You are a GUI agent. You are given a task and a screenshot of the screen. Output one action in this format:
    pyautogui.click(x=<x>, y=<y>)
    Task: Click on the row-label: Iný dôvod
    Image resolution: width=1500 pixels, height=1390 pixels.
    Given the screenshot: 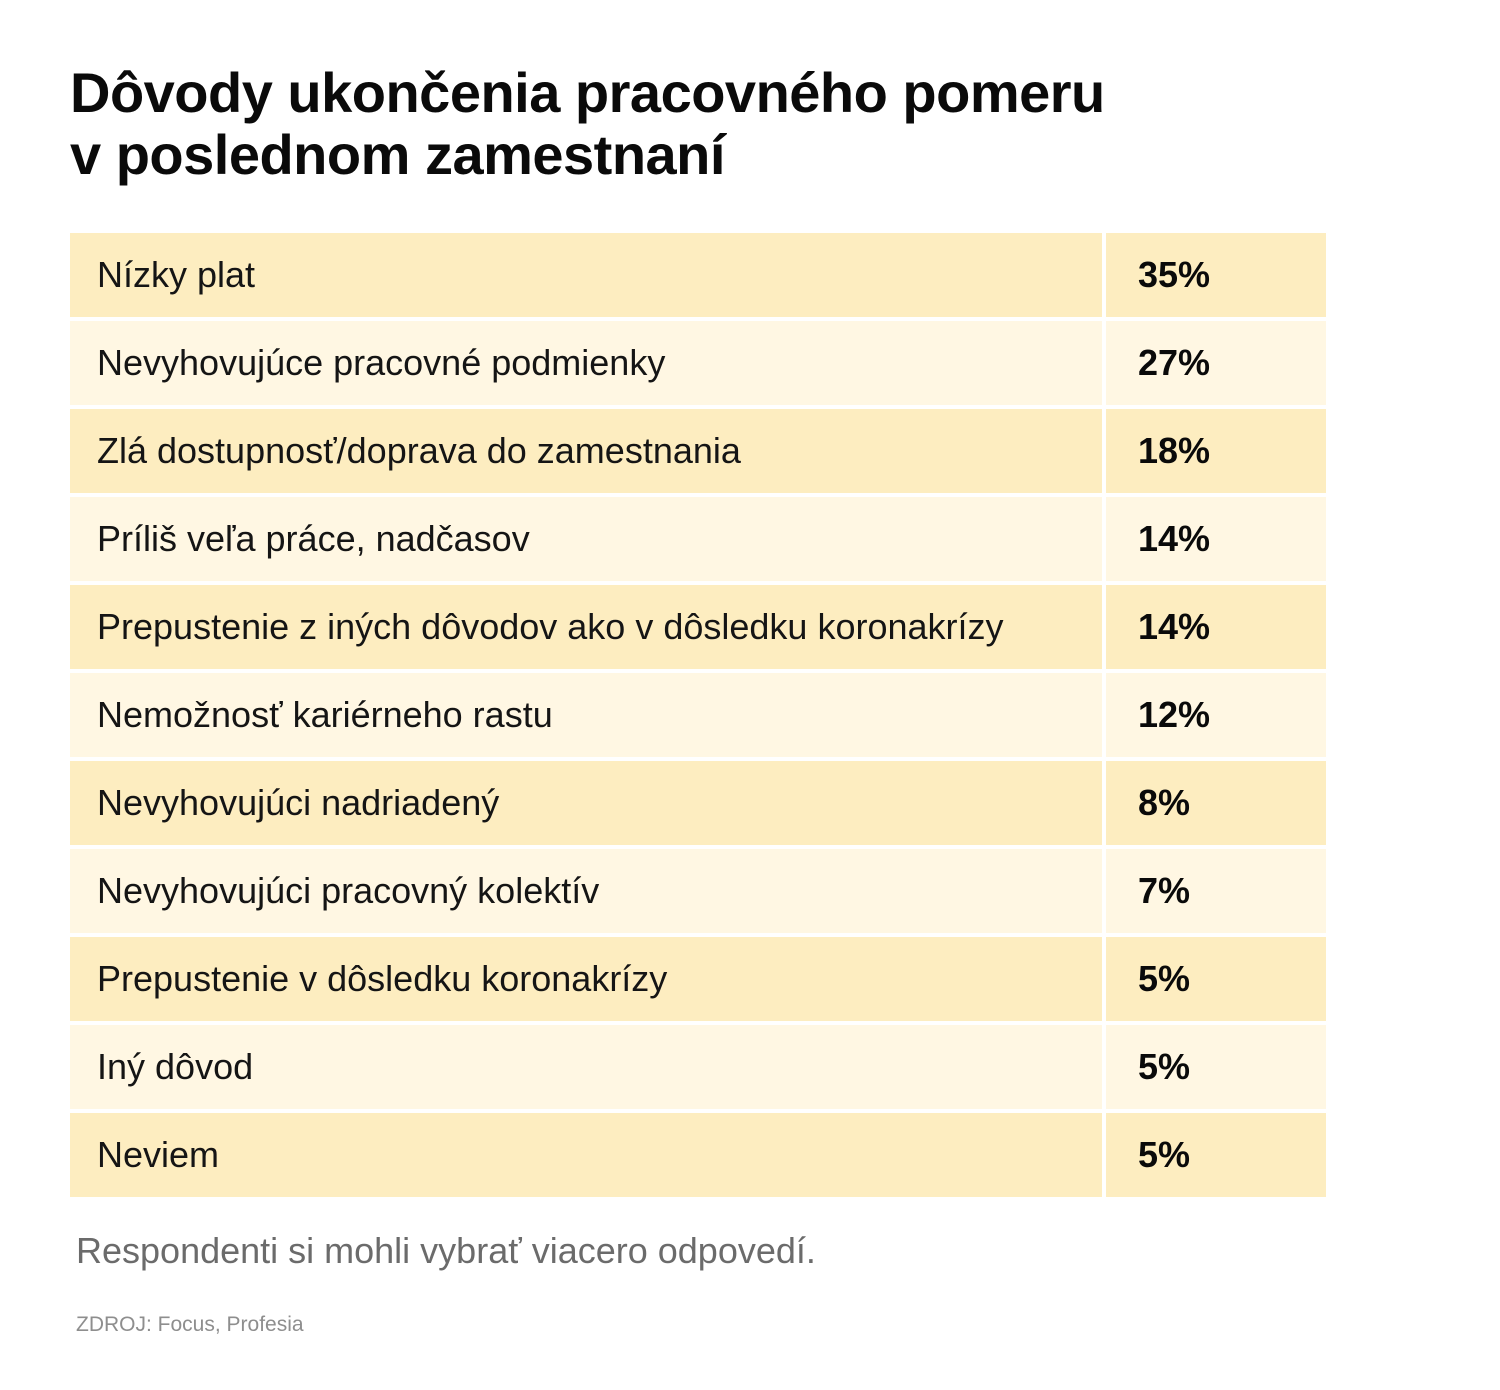 What is the action you would take?
    pyautogui.click(x=586, y=1067)
    